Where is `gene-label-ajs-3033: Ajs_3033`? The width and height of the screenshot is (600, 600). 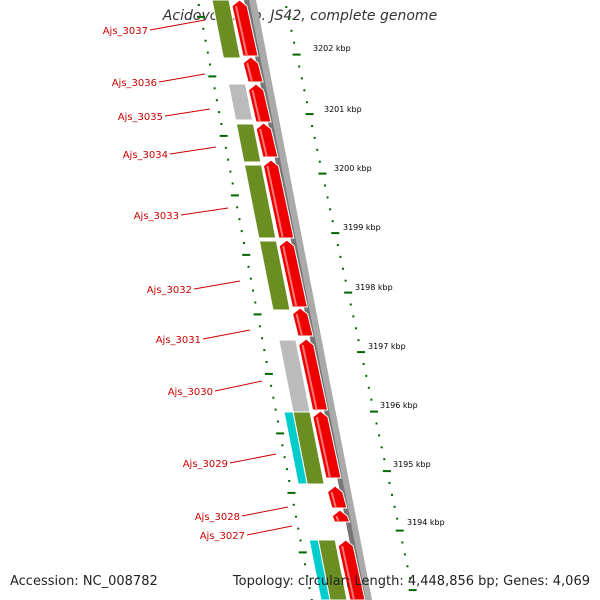 gene-label-ajs-3033: Ajs_3033 is located at coordinates (156, 216).